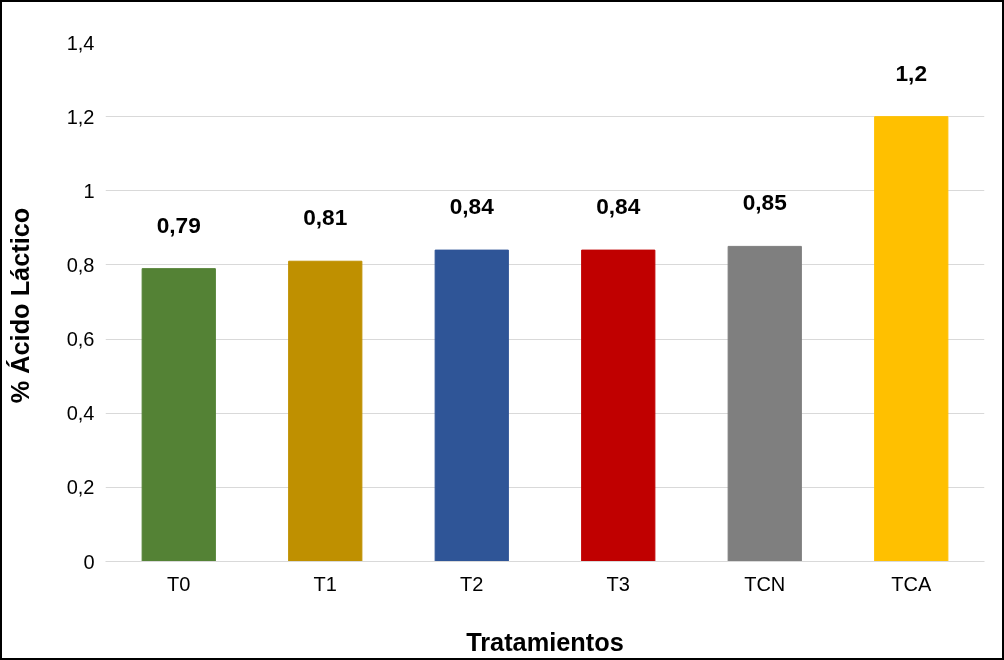 Image resolution: width=1004 pixels, height=660 pixels. I want to click on y-tick-label: 1,4, so click(80, 42).